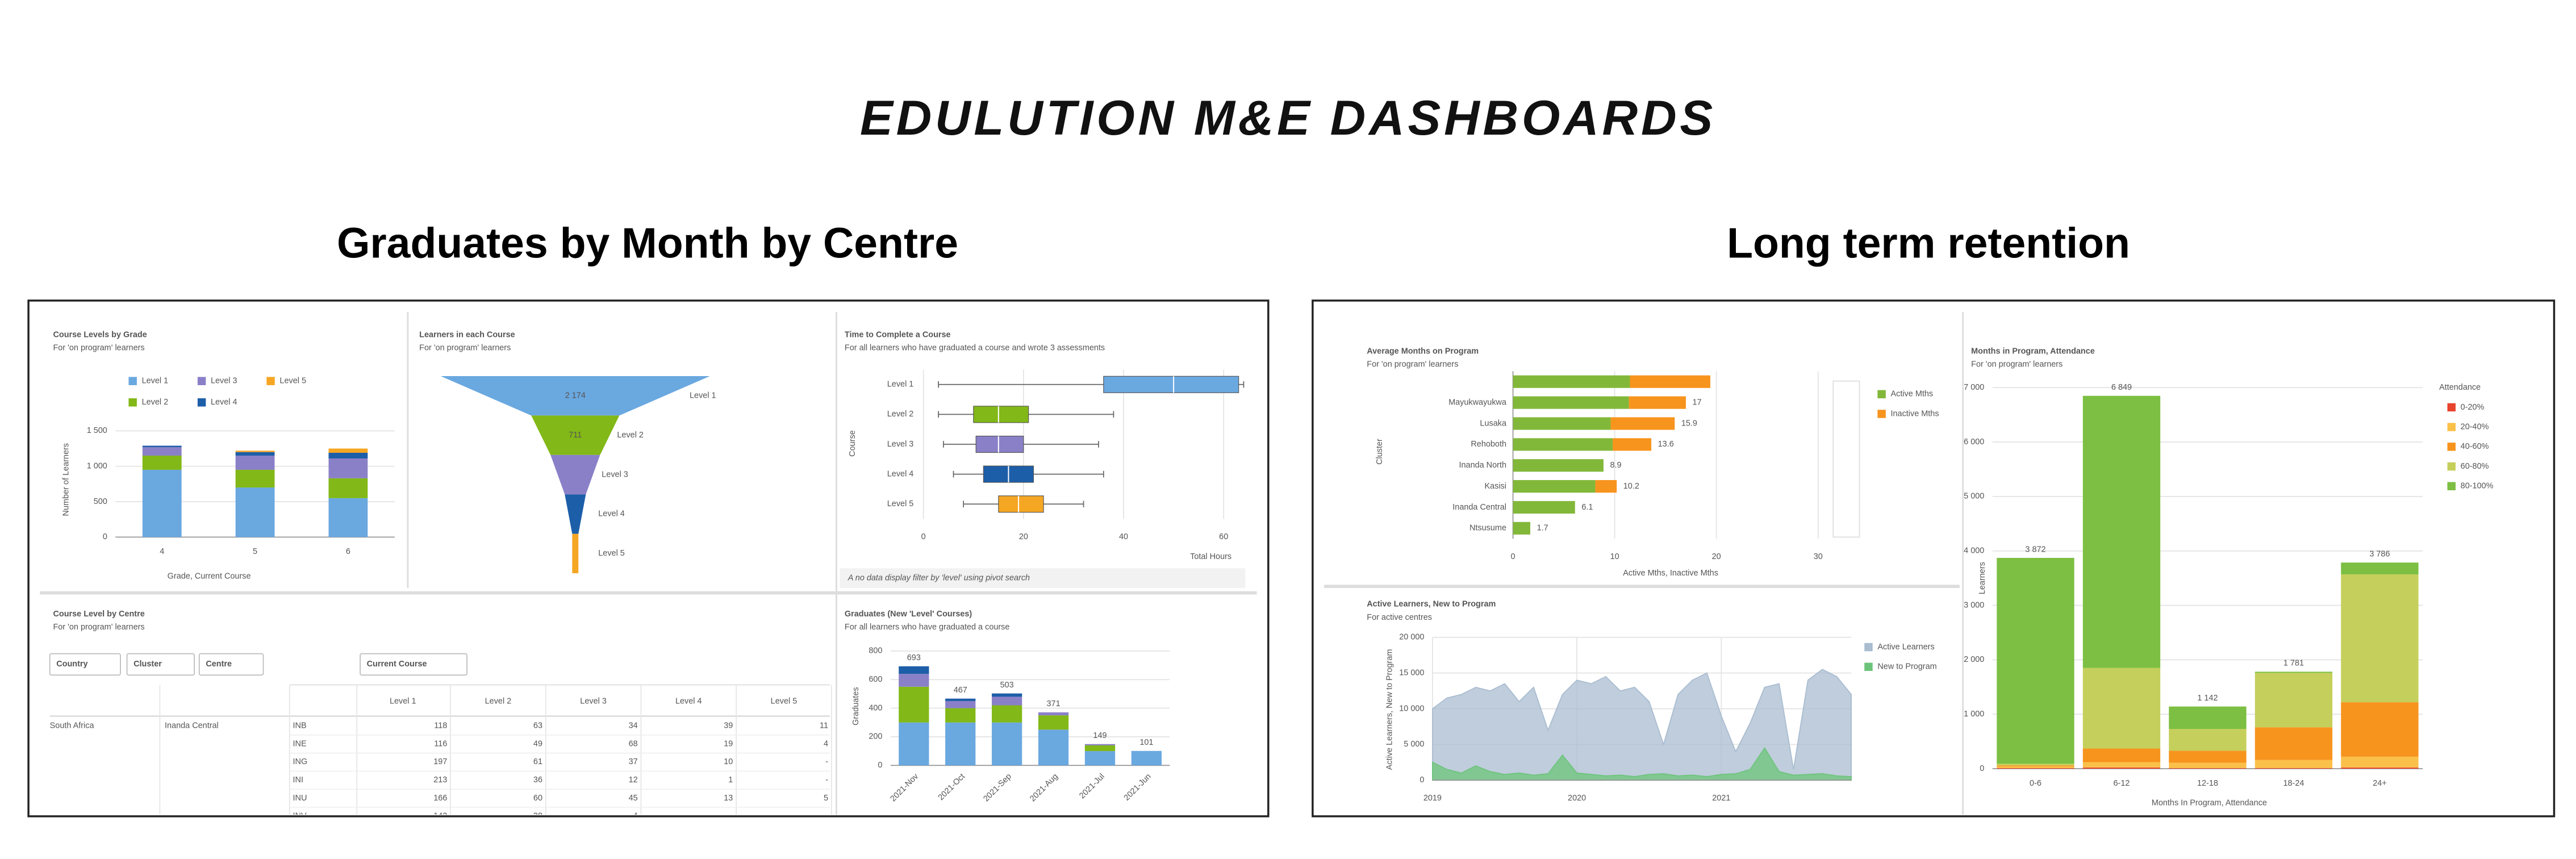 This screenshot has height=859, width=2576. I want to click on x-tick-label: 40, so click(1123, 536).